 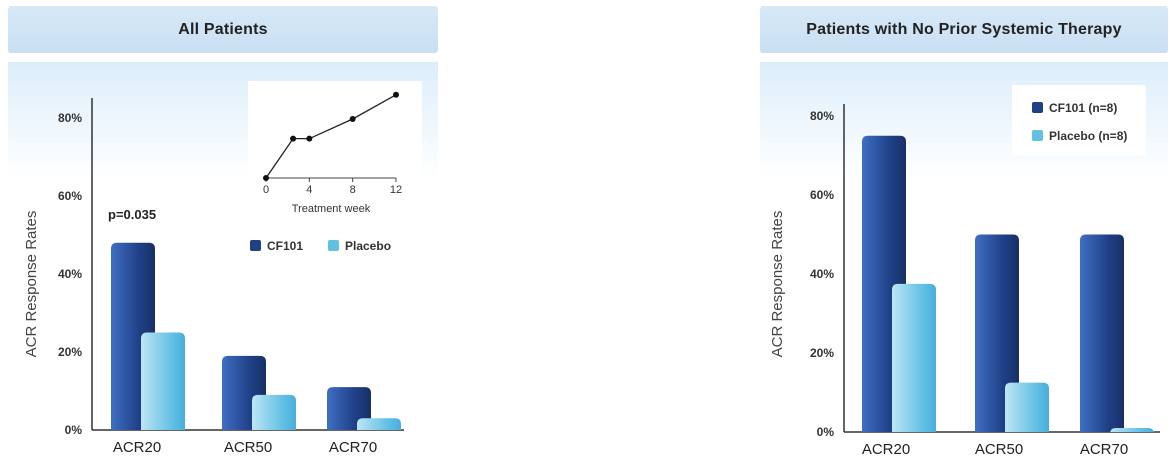 I want to click on inset-x-tick-label: 8, so click(x=353, y=190).